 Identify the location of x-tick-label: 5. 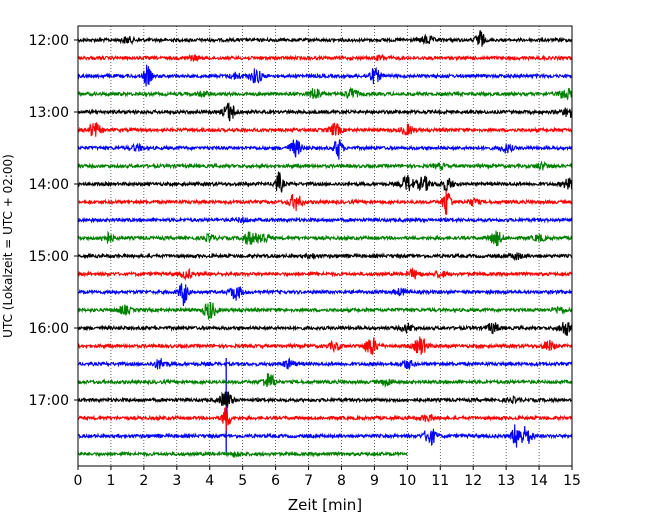
(242, 481).